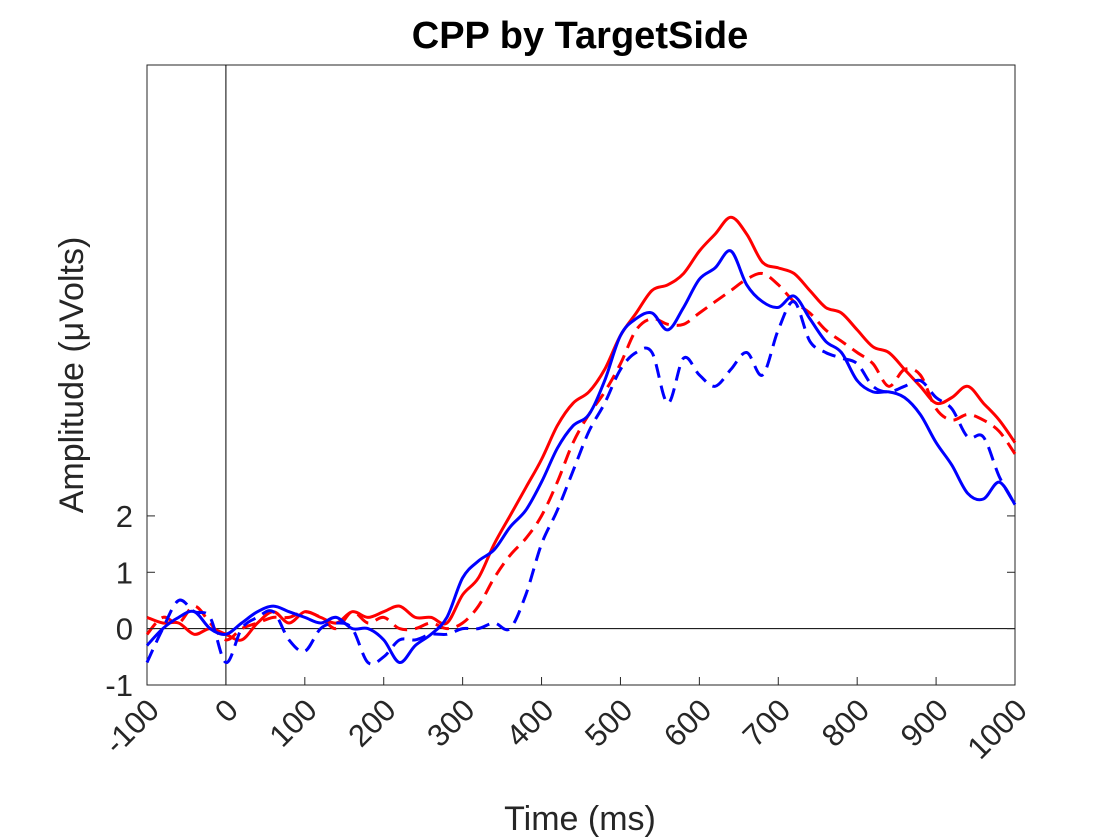 The width and height of the screenshot is (1120, 840). Describe the element at coordinates (124, 629) in the screenshot. I see `y-tick-label: 0` at that location.